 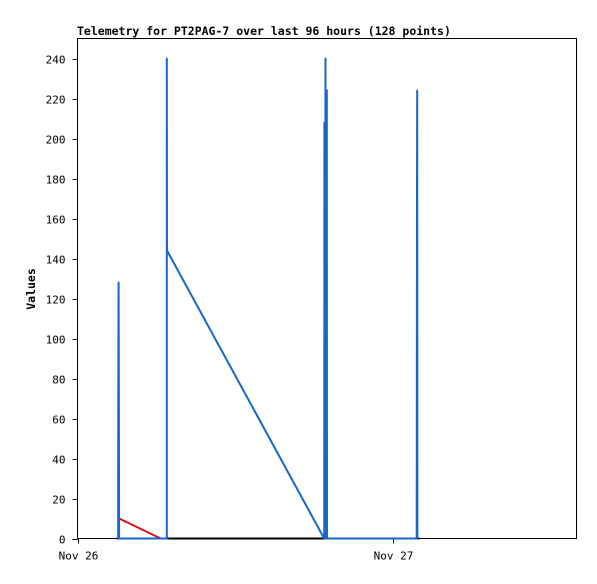 I want to click on y-tick-label: 240, so click(x=56, y=60).